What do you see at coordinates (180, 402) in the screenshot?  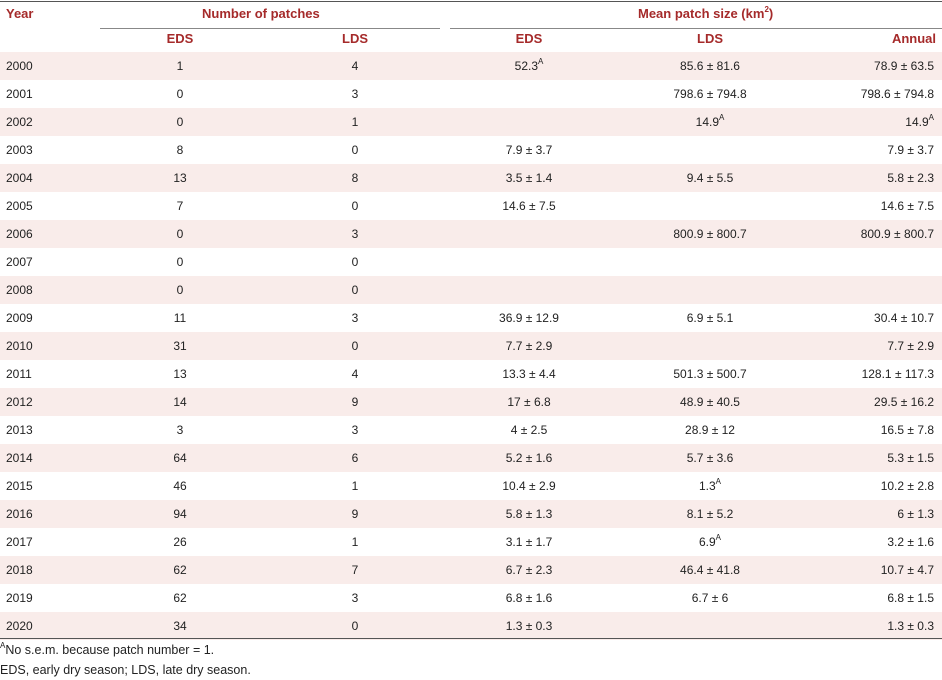 I see `table-cell-eds: 14` at bounding box center [180, 402].